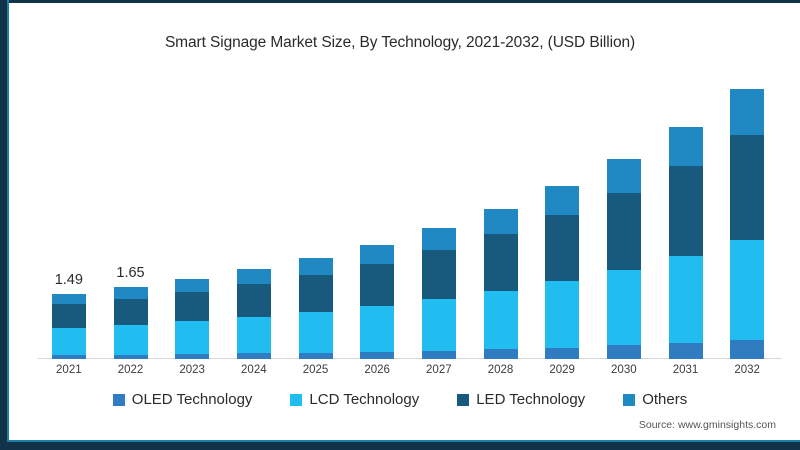 The image size is (800, 450). I want to click on legend-item-led-technology: LED Technology, so click(521, 399).